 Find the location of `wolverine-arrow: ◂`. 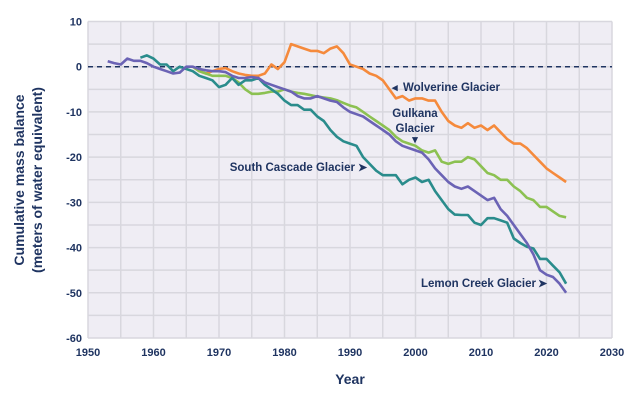

wolverine-arrow: ◂ is located at coordinates (394, 88).